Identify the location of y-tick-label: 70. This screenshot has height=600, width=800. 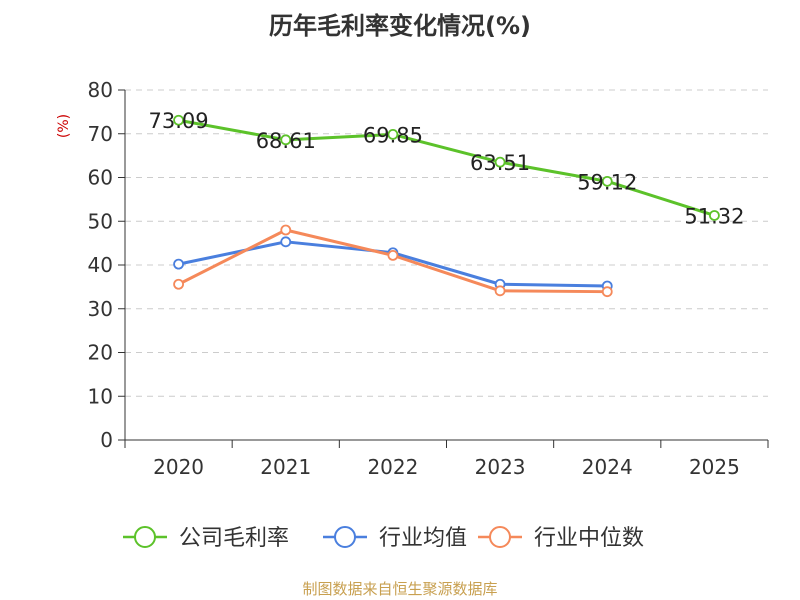
(100, 134).